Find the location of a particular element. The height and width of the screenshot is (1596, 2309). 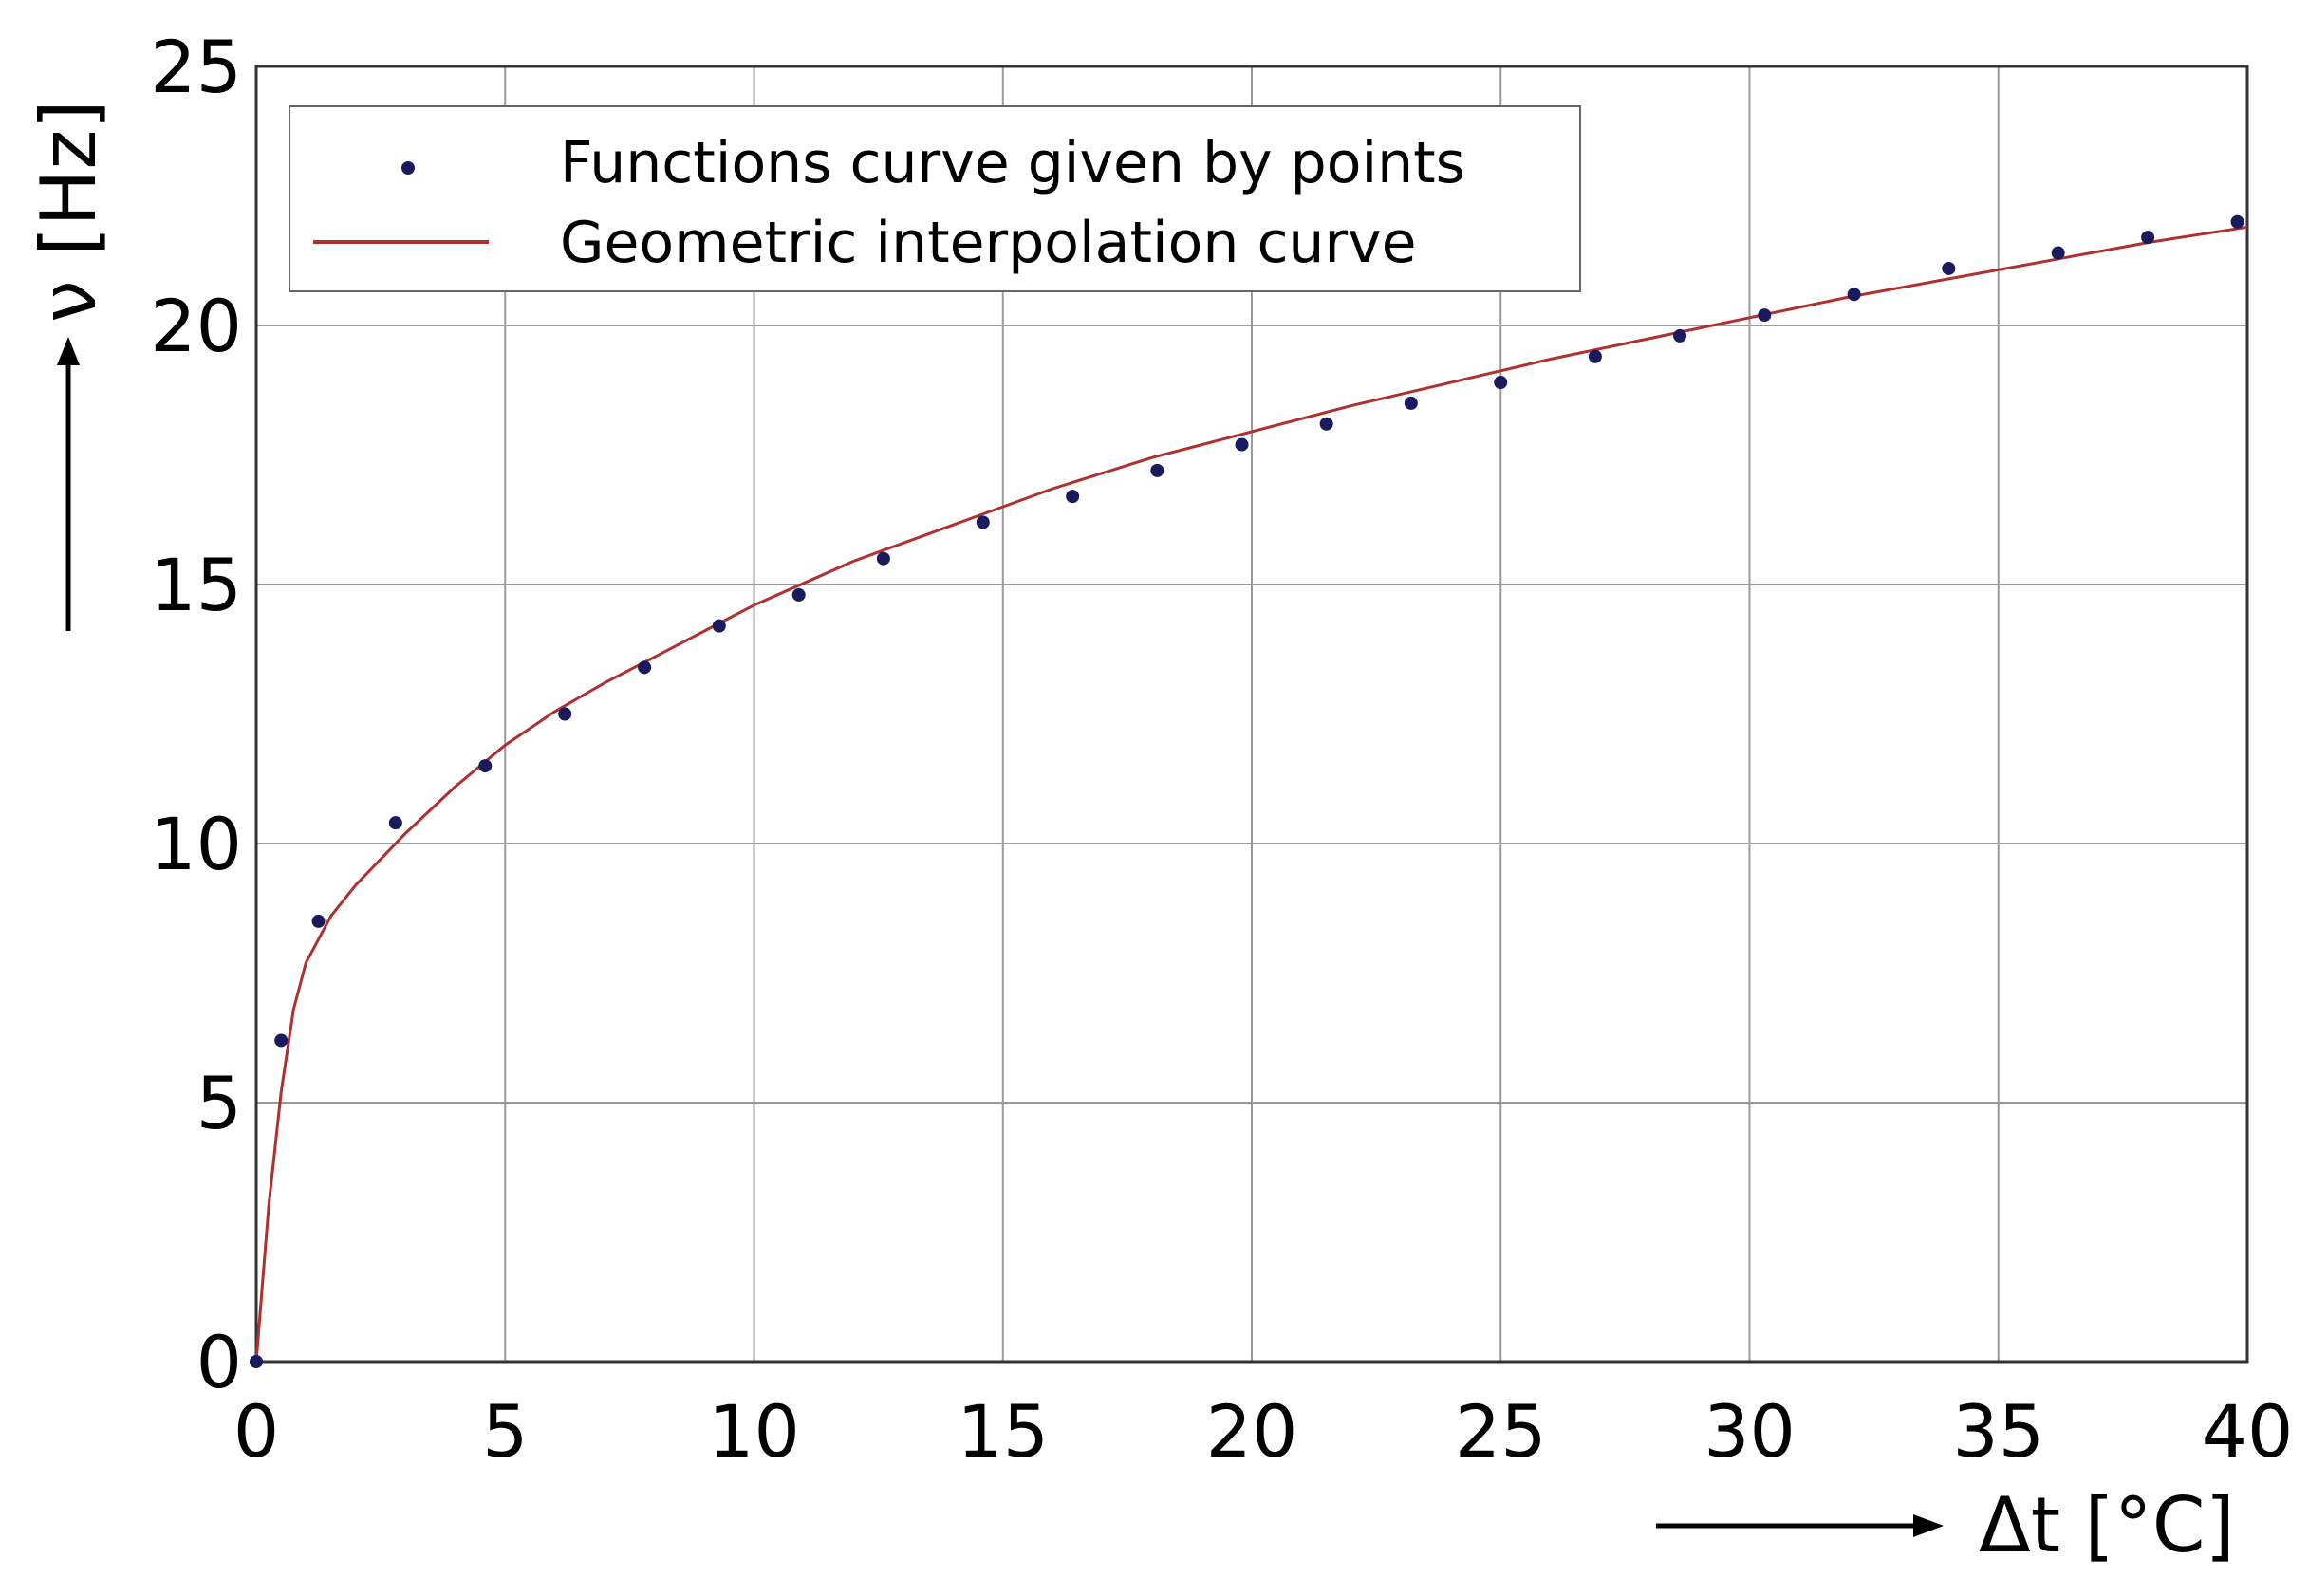

y-tick-label: 10 is located at coordinates (196, 844).